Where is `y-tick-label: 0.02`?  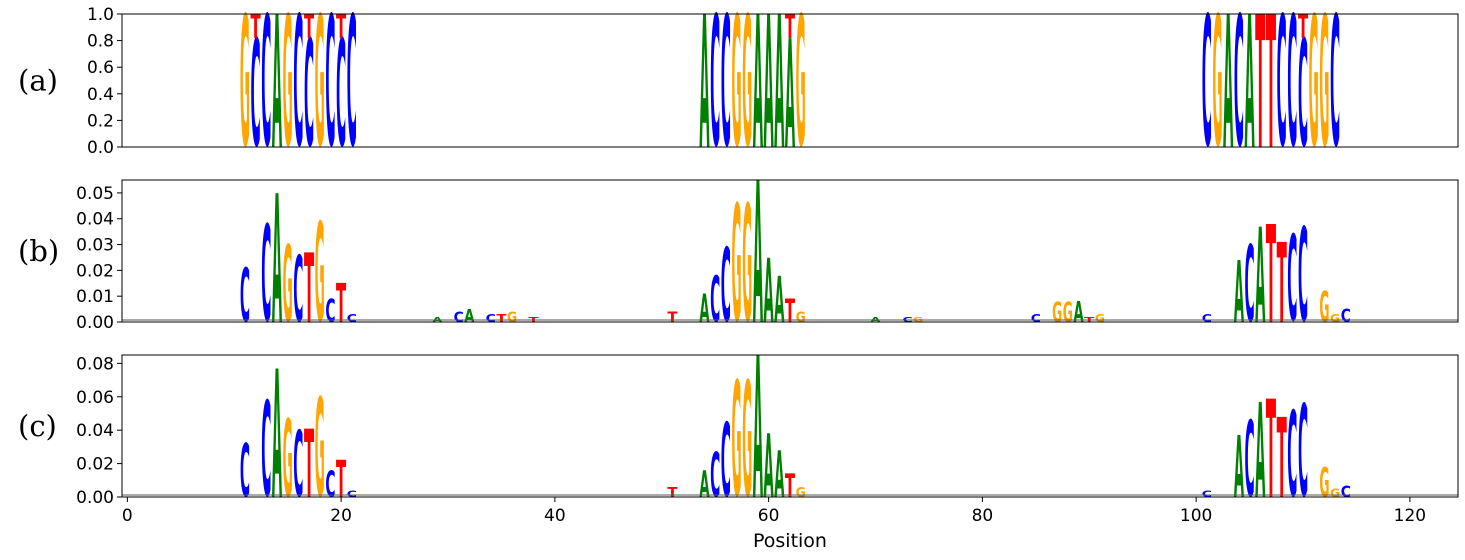
y-tick-label: 0.02 is located at coordinates (95, 465).